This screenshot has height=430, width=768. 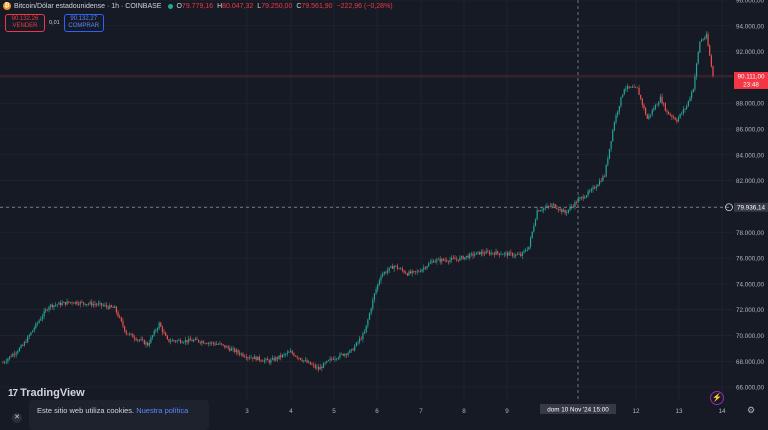 I want to click on y-tick-label: 74.000,00, so click(x=750, y=284).